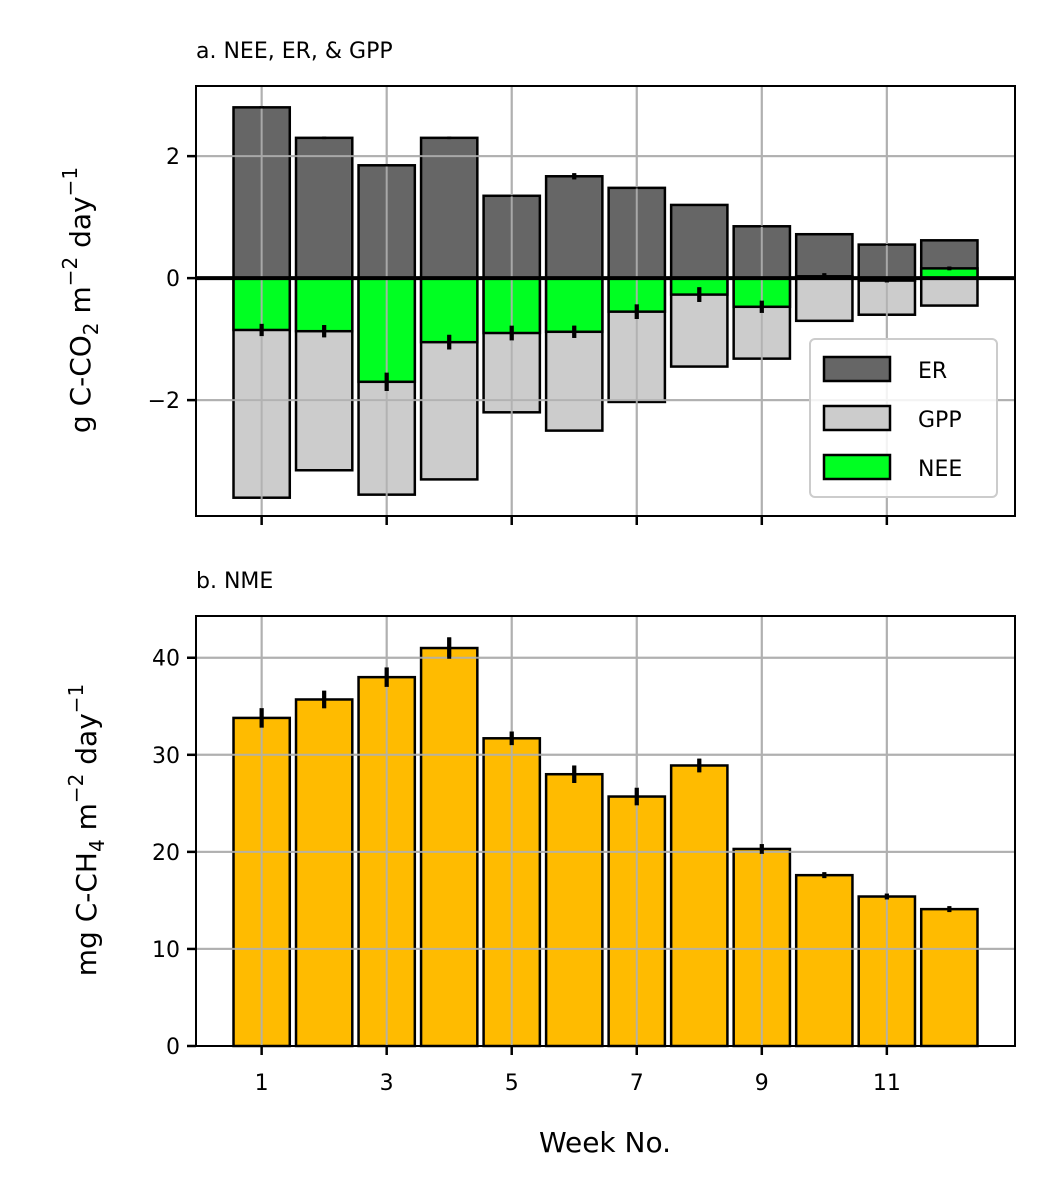 This screenshot has width=1050, height=1200. What do you see at coordinates (903, 418) in the screenshot?
I see `panel-a-legend: ER GPP NEE` at bounding box center [903, 418].